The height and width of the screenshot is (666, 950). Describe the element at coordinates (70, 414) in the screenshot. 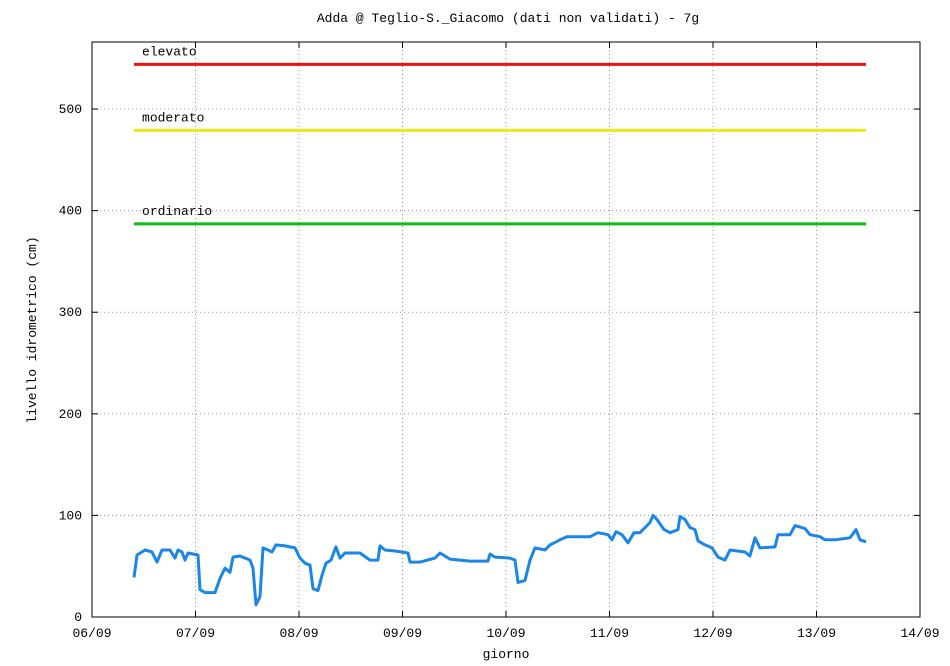

I see `y-tick-label: 200` at that location.